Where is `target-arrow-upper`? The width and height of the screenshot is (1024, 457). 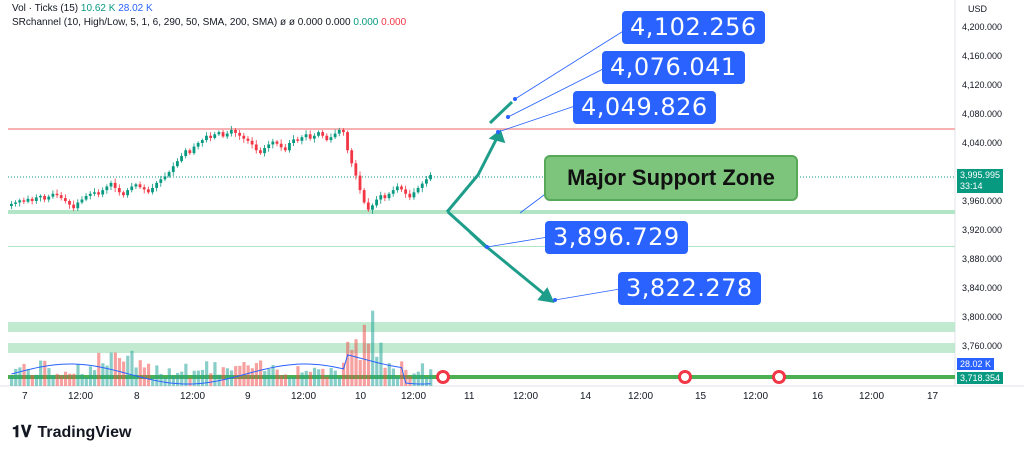 target-arrow-upper is located at coordinates (501, 112).